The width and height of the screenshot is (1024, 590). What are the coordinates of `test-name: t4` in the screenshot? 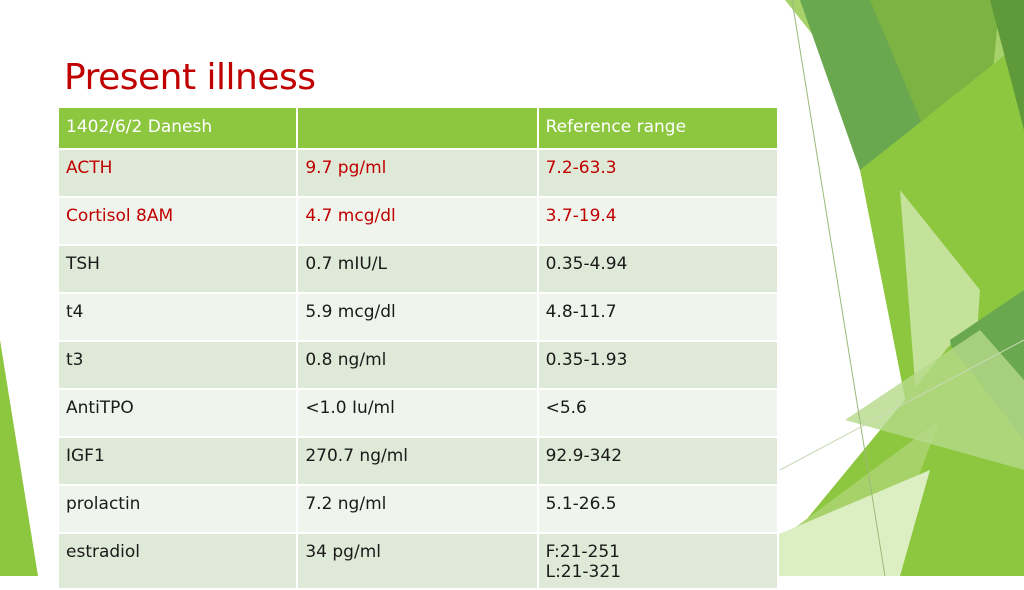 It's located at (177, 317).